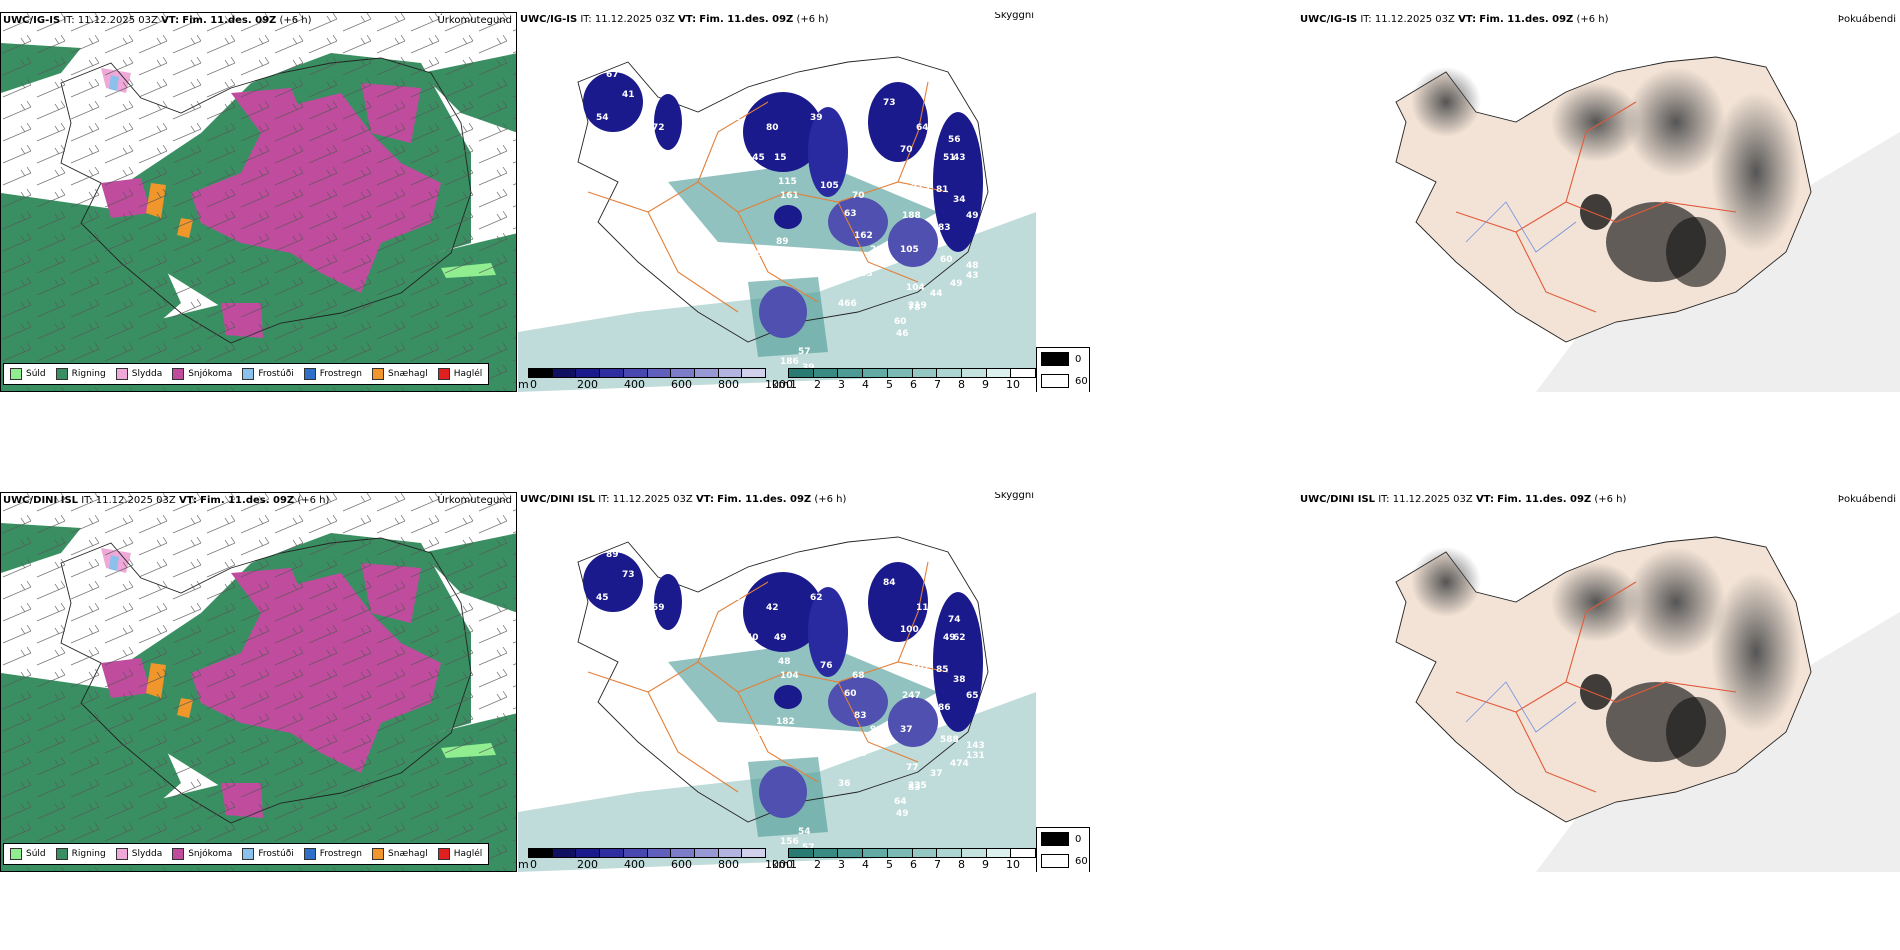 Image resolution: width=1900 pixels, height=950 pixels. What do you see at coordinates (936, 294) in the screenshot?
I see `ceiling-value-label: 44` at bounding box center [936, 294].